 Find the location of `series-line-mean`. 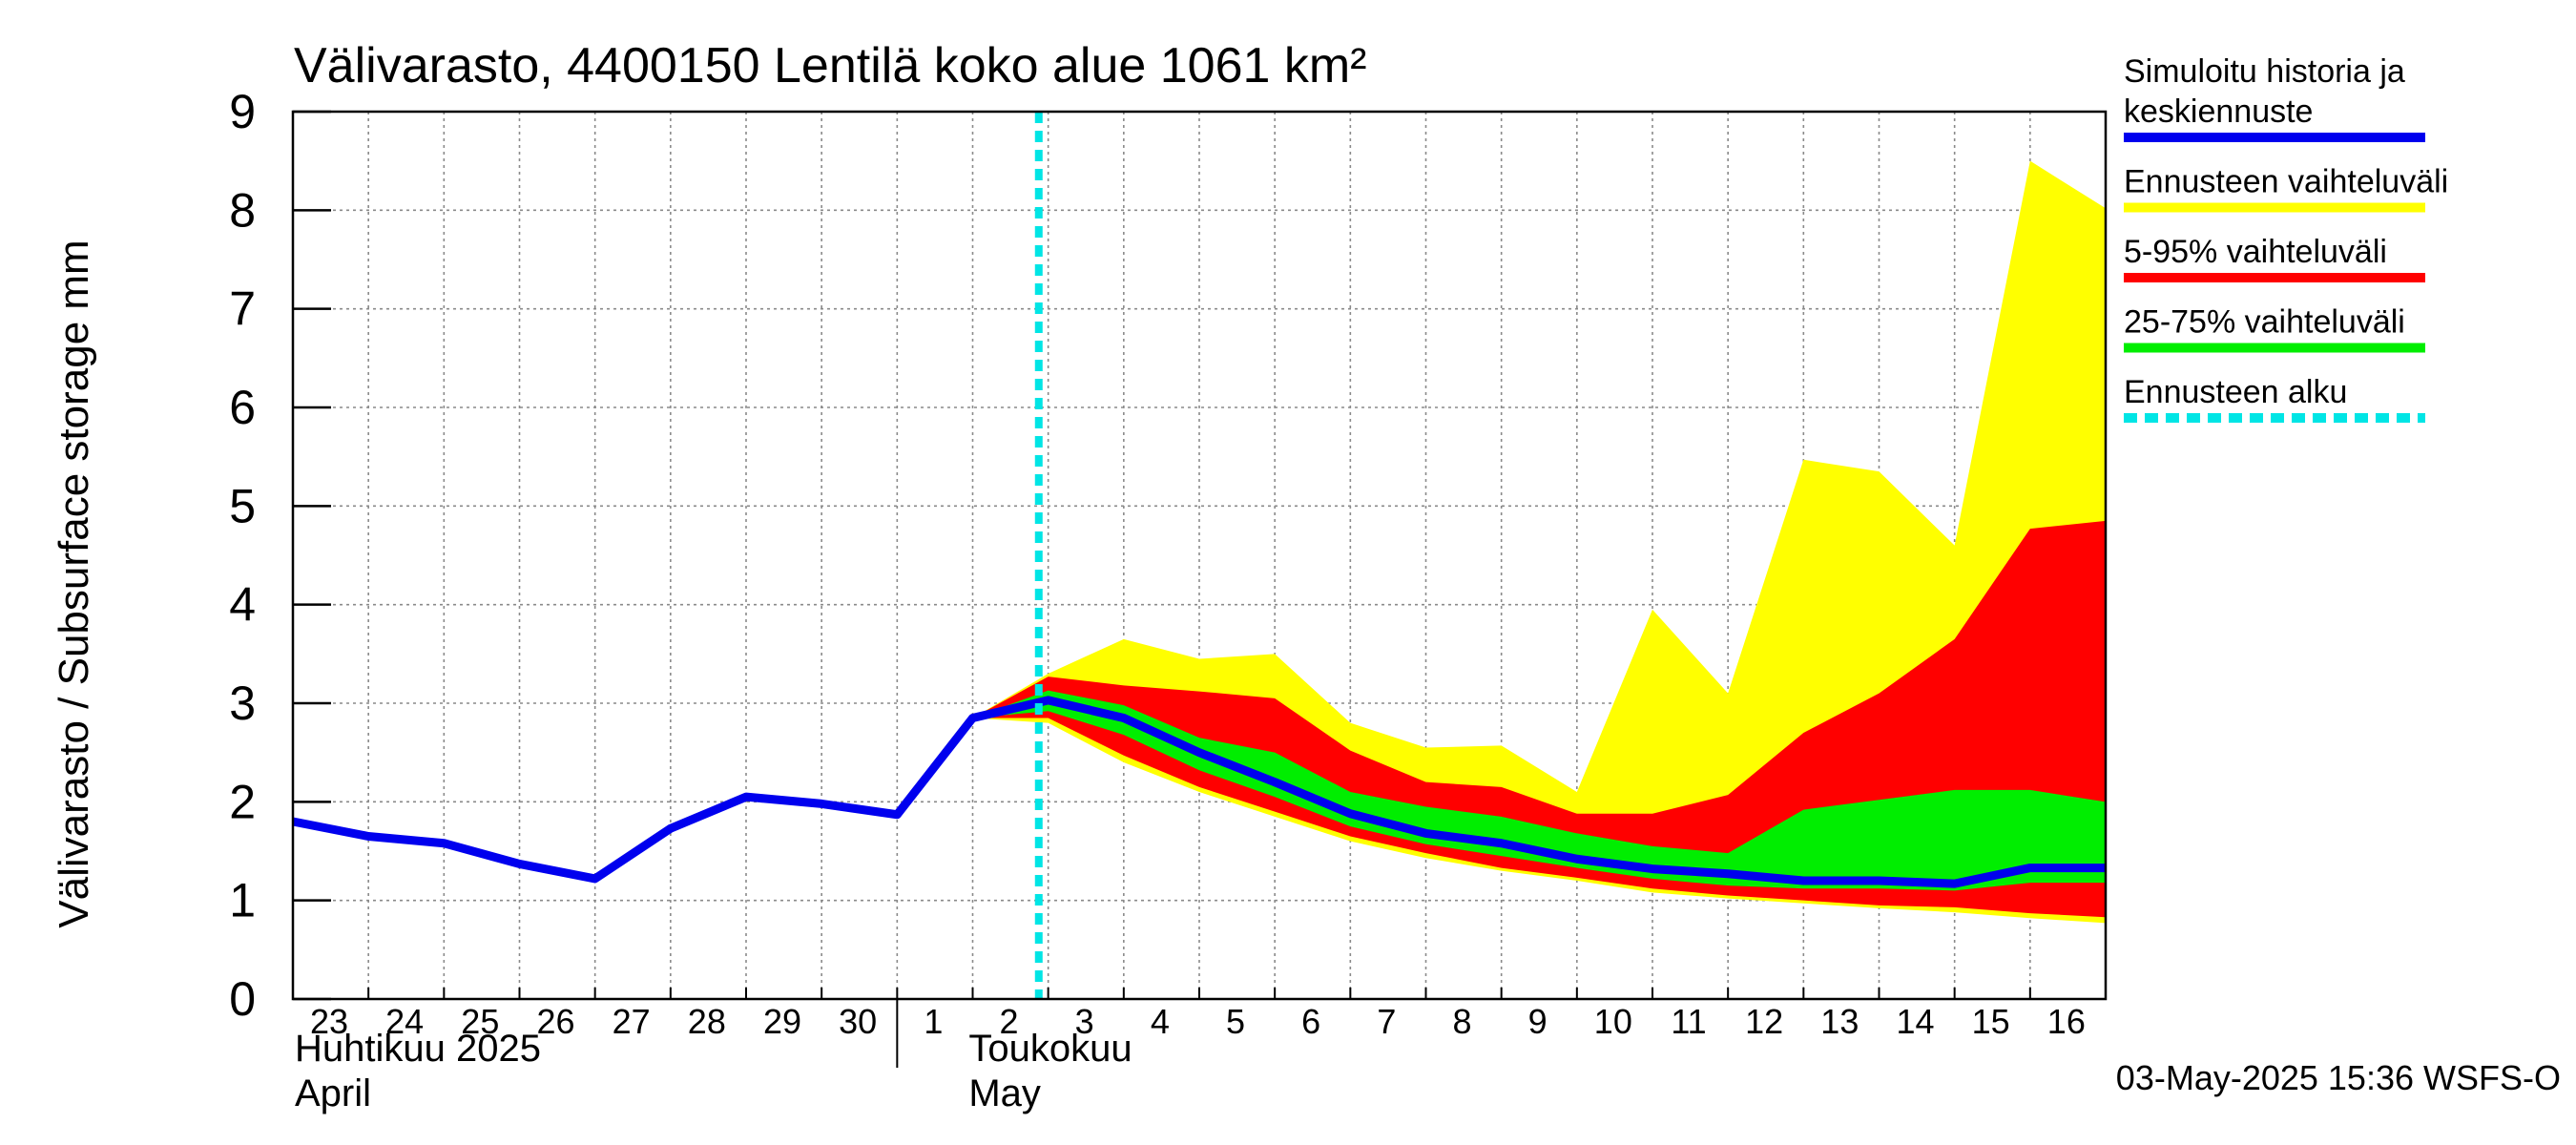

series-line-mean is located at coordinates (1199, 792).